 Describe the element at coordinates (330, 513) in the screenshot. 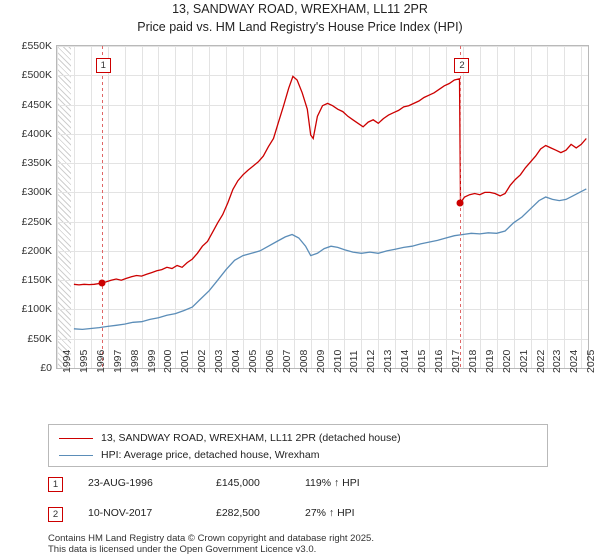

I see `table-cell-hpi-2: 27% ↑ HPI` at that location.